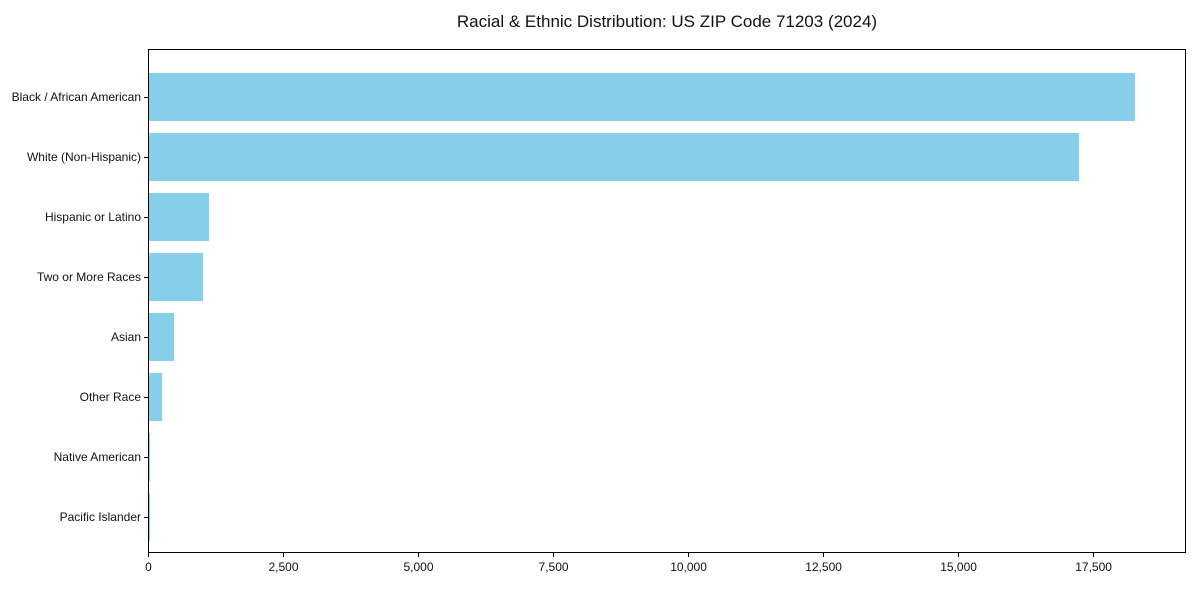 This screenshot has width=1200, height=600. What do you see at coordinates (83, 157) in the screenshot?
I see `y-axis-label: White (Non-Hispanic)` at bounding box center [83, 157].